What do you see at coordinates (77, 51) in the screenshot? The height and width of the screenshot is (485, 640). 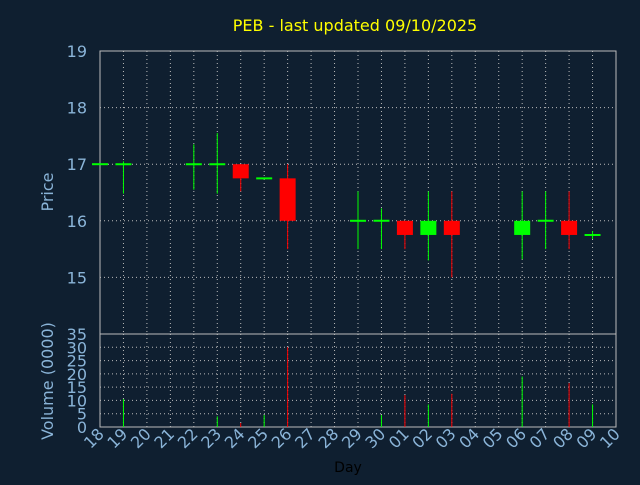 I see `price-tick-label: 19` at bounding box center [77, 51].